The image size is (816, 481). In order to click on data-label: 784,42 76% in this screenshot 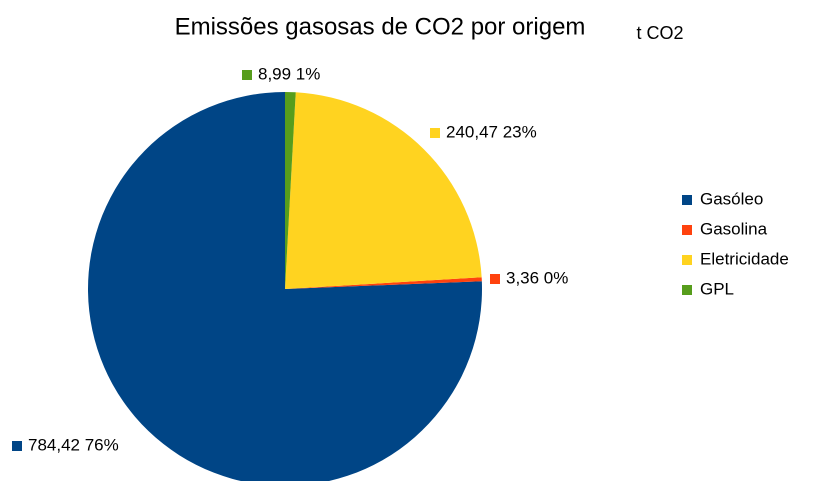, I will do `click(73, 444)`.